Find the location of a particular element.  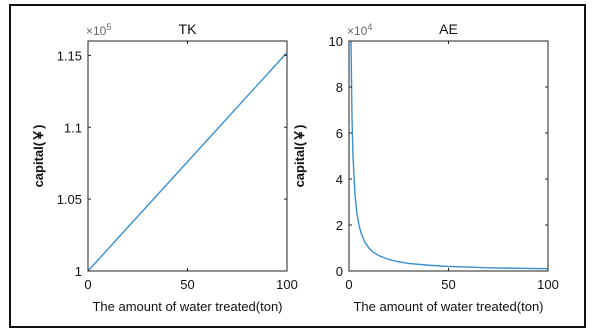

chart-1-y-tick-label: 1.1 is located at coordinates (73, 127).